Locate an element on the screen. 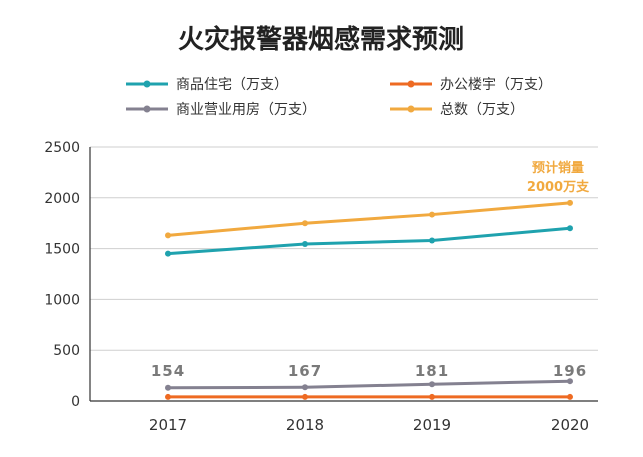 This screenshot has width=643, height=457. annotation-line2: 2000万支 is located at coordinates (558, 187).